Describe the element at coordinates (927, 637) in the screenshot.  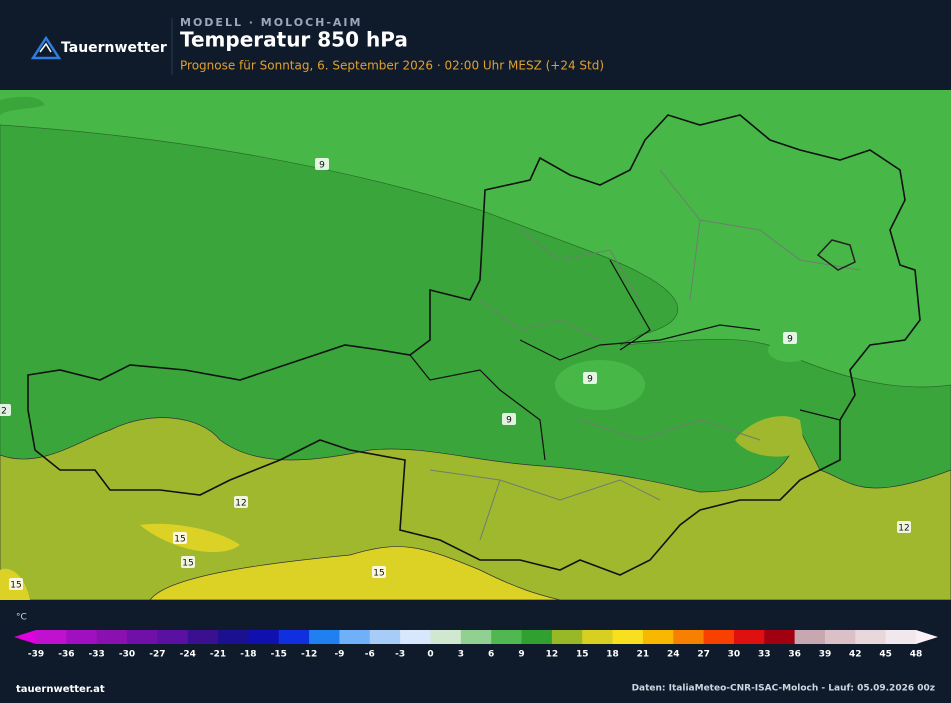
I see `legend-arrow-right` at that location.